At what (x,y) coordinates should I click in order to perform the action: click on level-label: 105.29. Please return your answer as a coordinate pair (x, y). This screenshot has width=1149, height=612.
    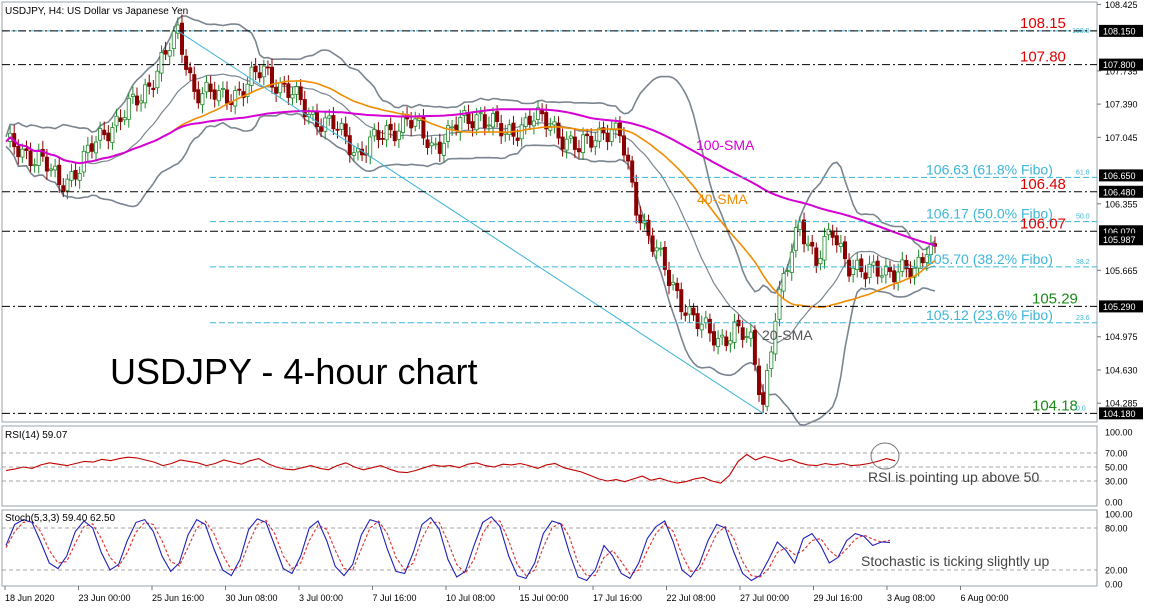
    Looking at the image, I should click on (1055, 298).